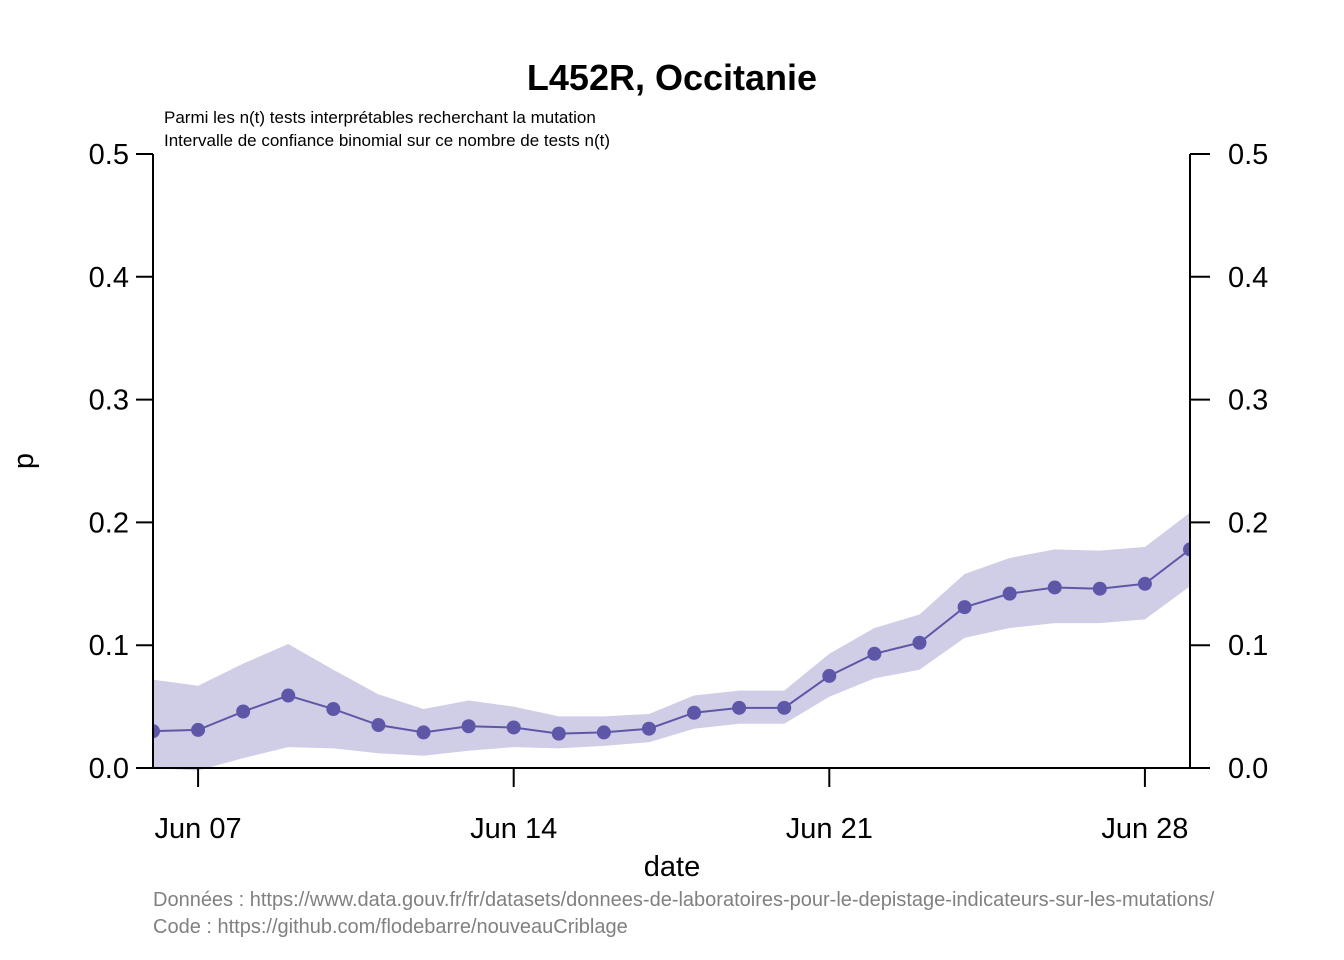 This screenshot has width=1344, height=960. I want to click on y-tick-label-right: 0.1, so click(1248, 646).